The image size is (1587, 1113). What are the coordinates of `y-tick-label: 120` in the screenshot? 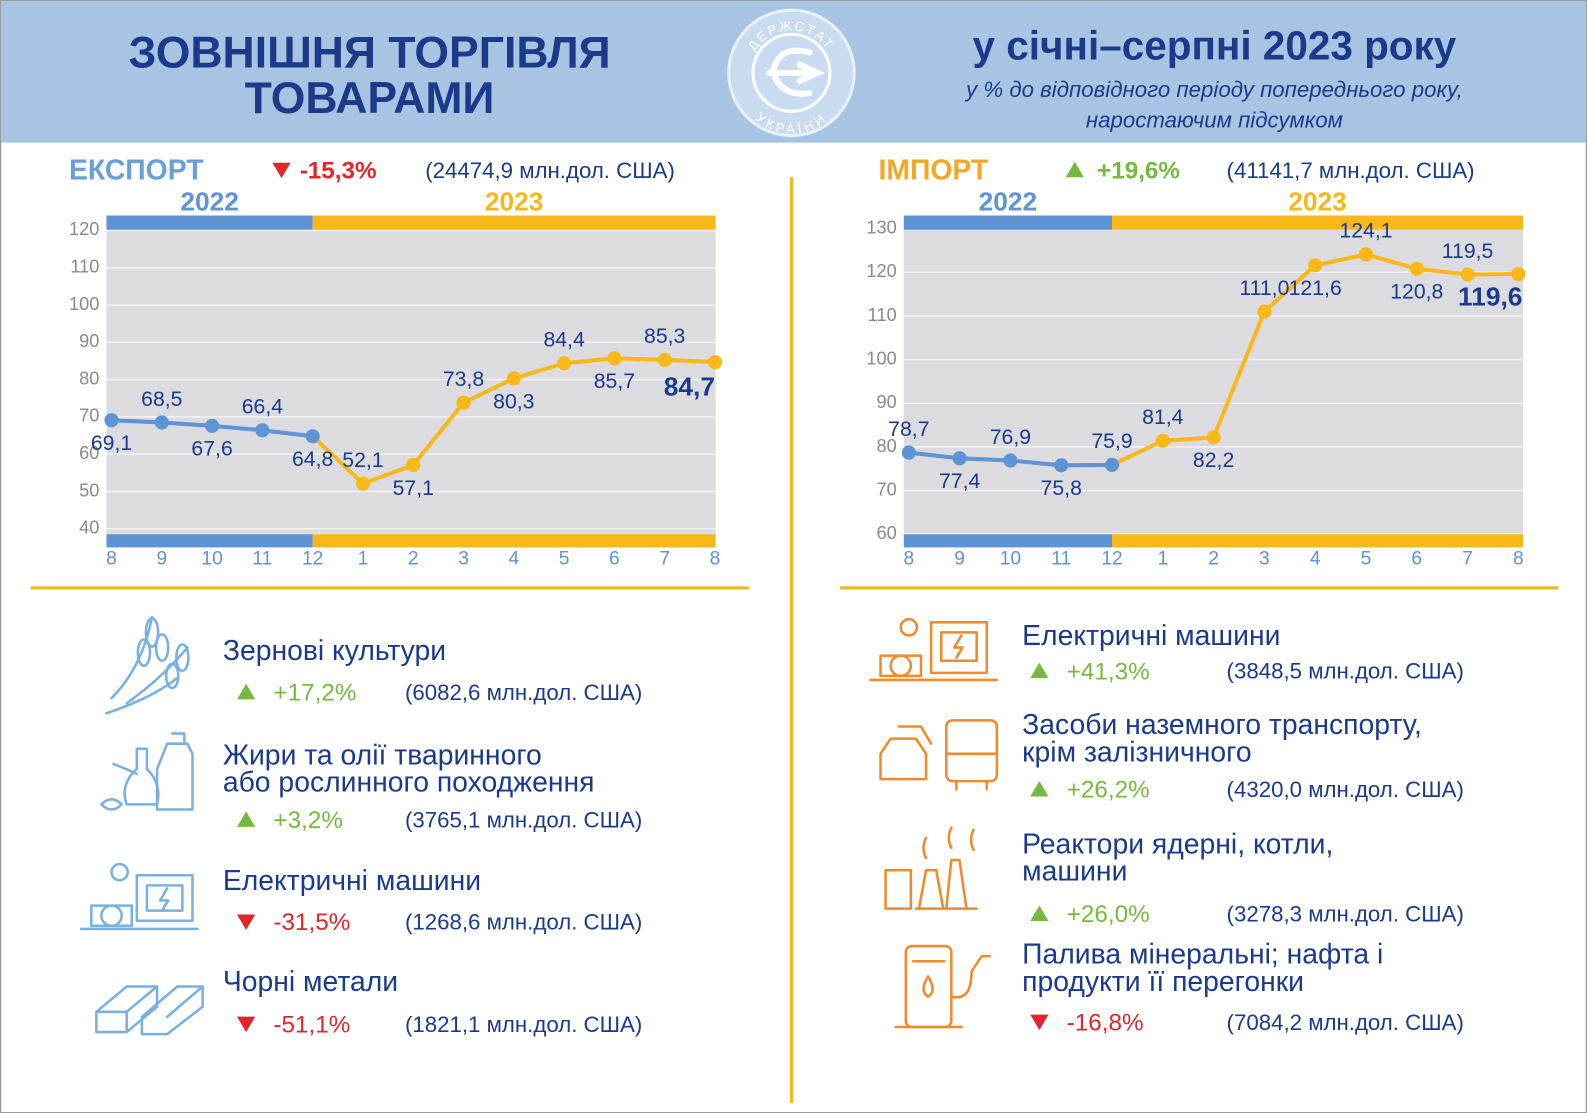 It's located at (881, 271).